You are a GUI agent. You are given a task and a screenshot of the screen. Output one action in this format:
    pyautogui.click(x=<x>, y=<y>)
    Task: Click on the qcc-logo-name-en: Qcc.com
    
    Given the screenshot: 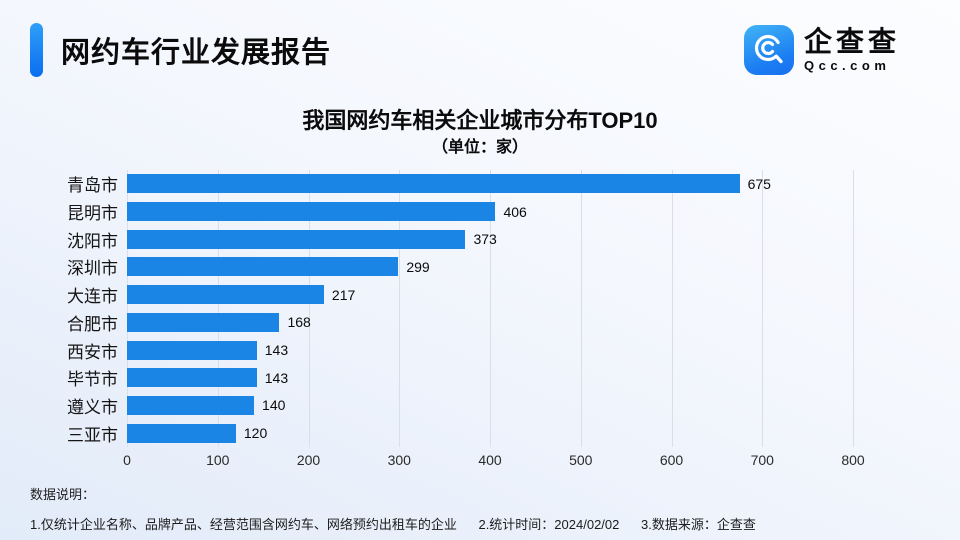 What is the action you would take?
    pyautogui.click(x=847, y=66)
    